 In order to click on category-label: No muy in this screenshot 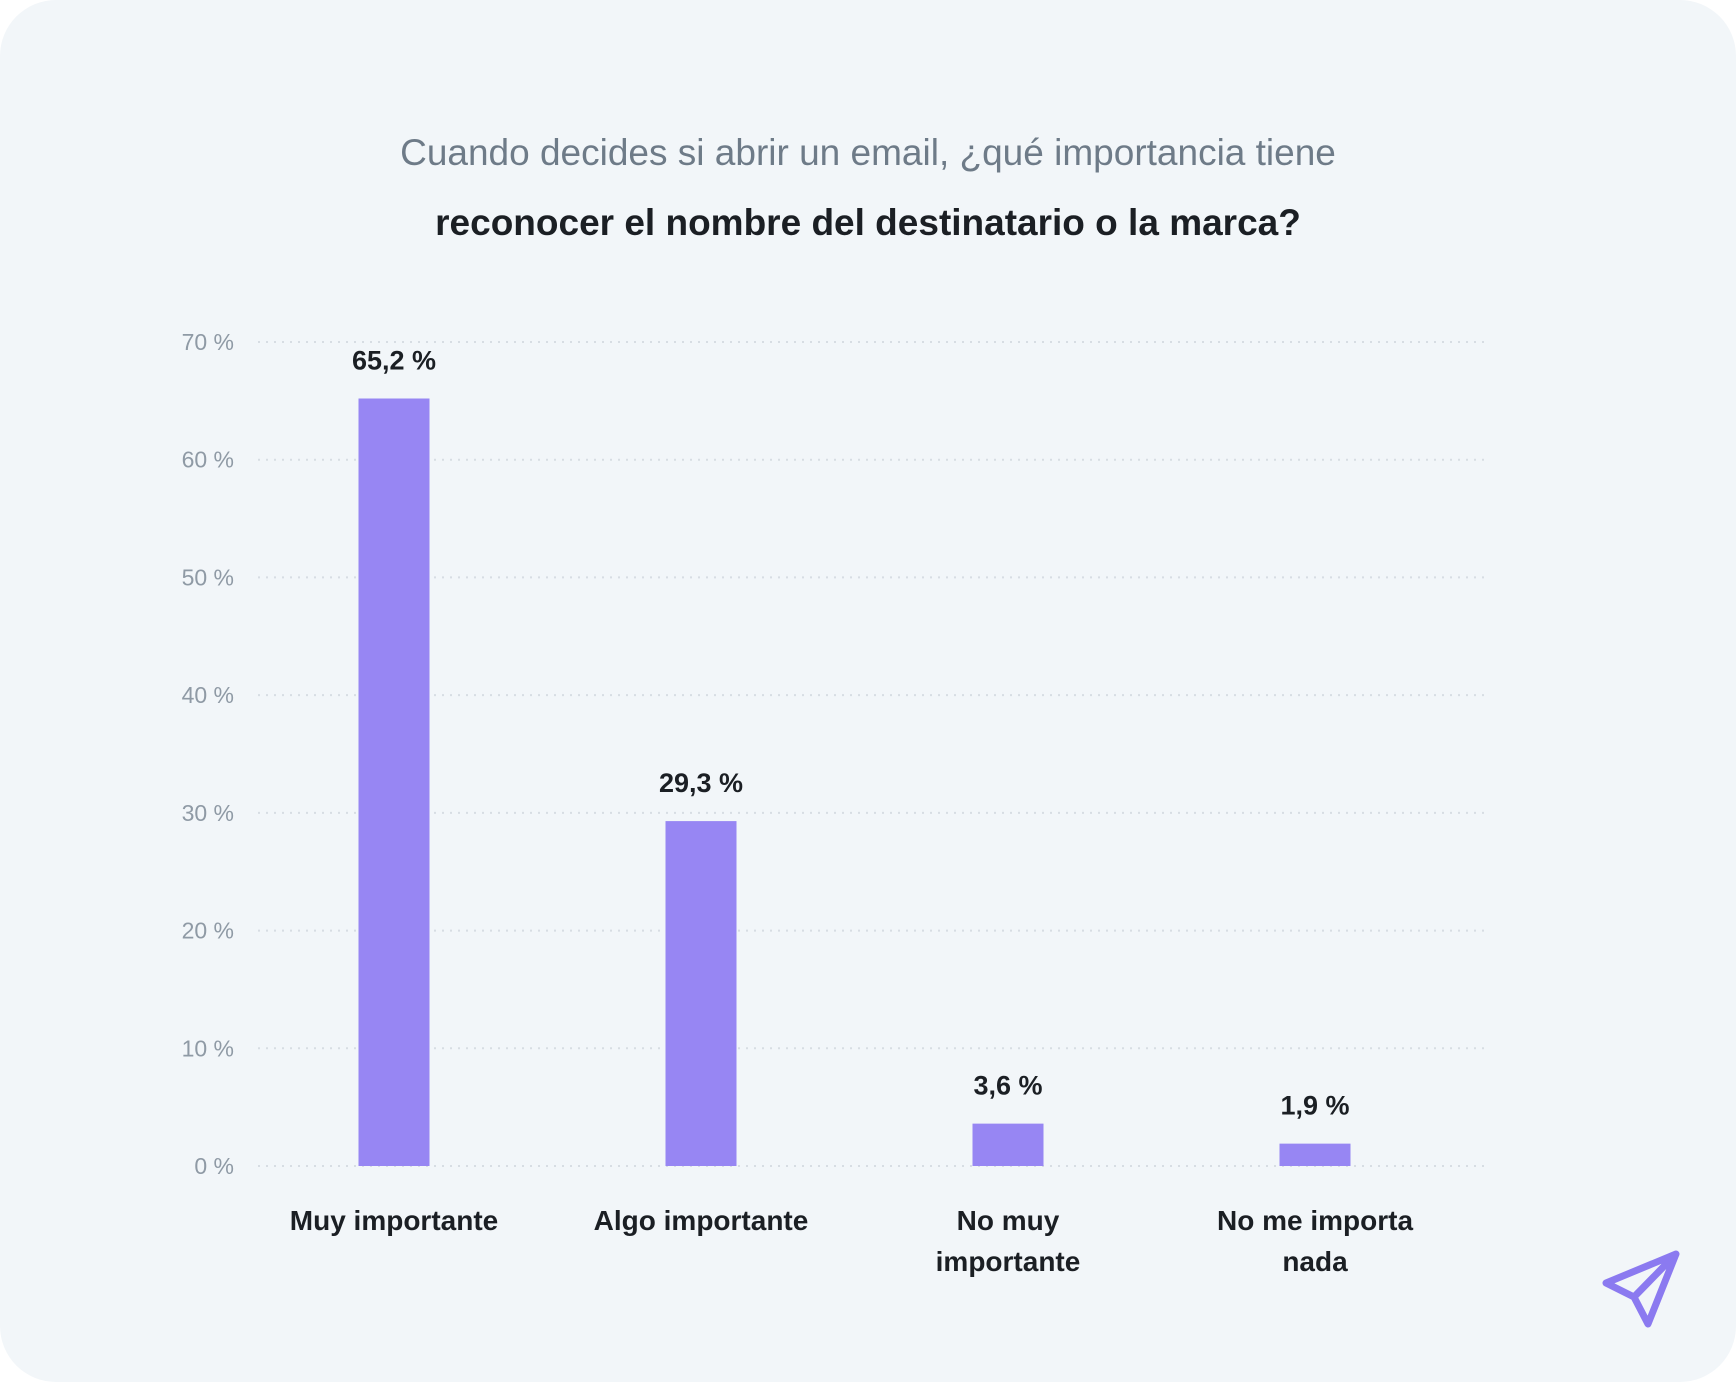, I will do `click(1008, 1220)`.